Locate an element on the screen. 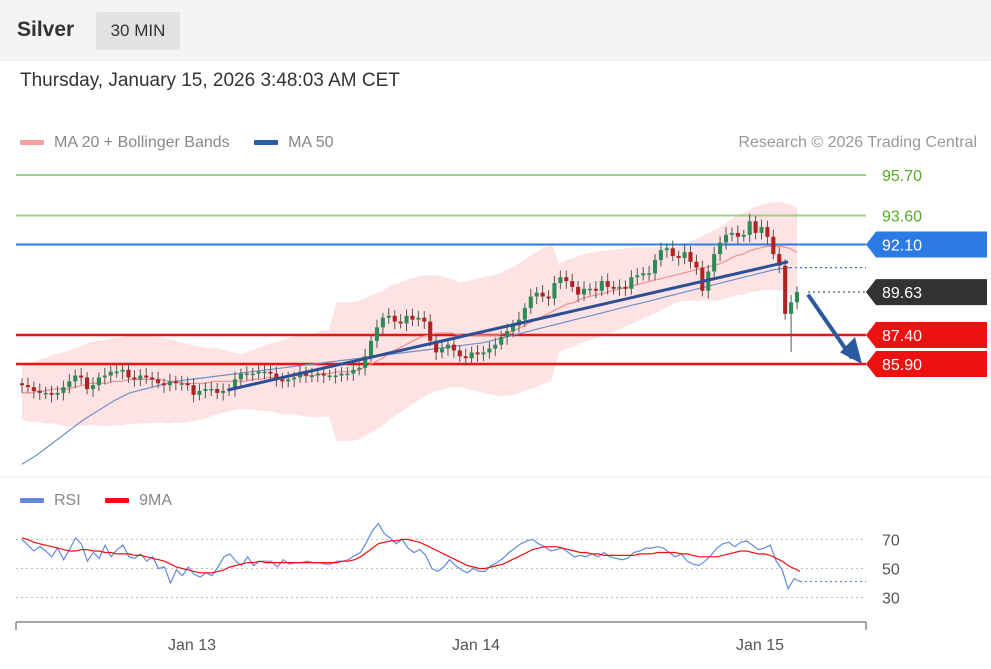 This screenshot has height=669, width=991. ma20-swatch is located at coordinates (32, 143).